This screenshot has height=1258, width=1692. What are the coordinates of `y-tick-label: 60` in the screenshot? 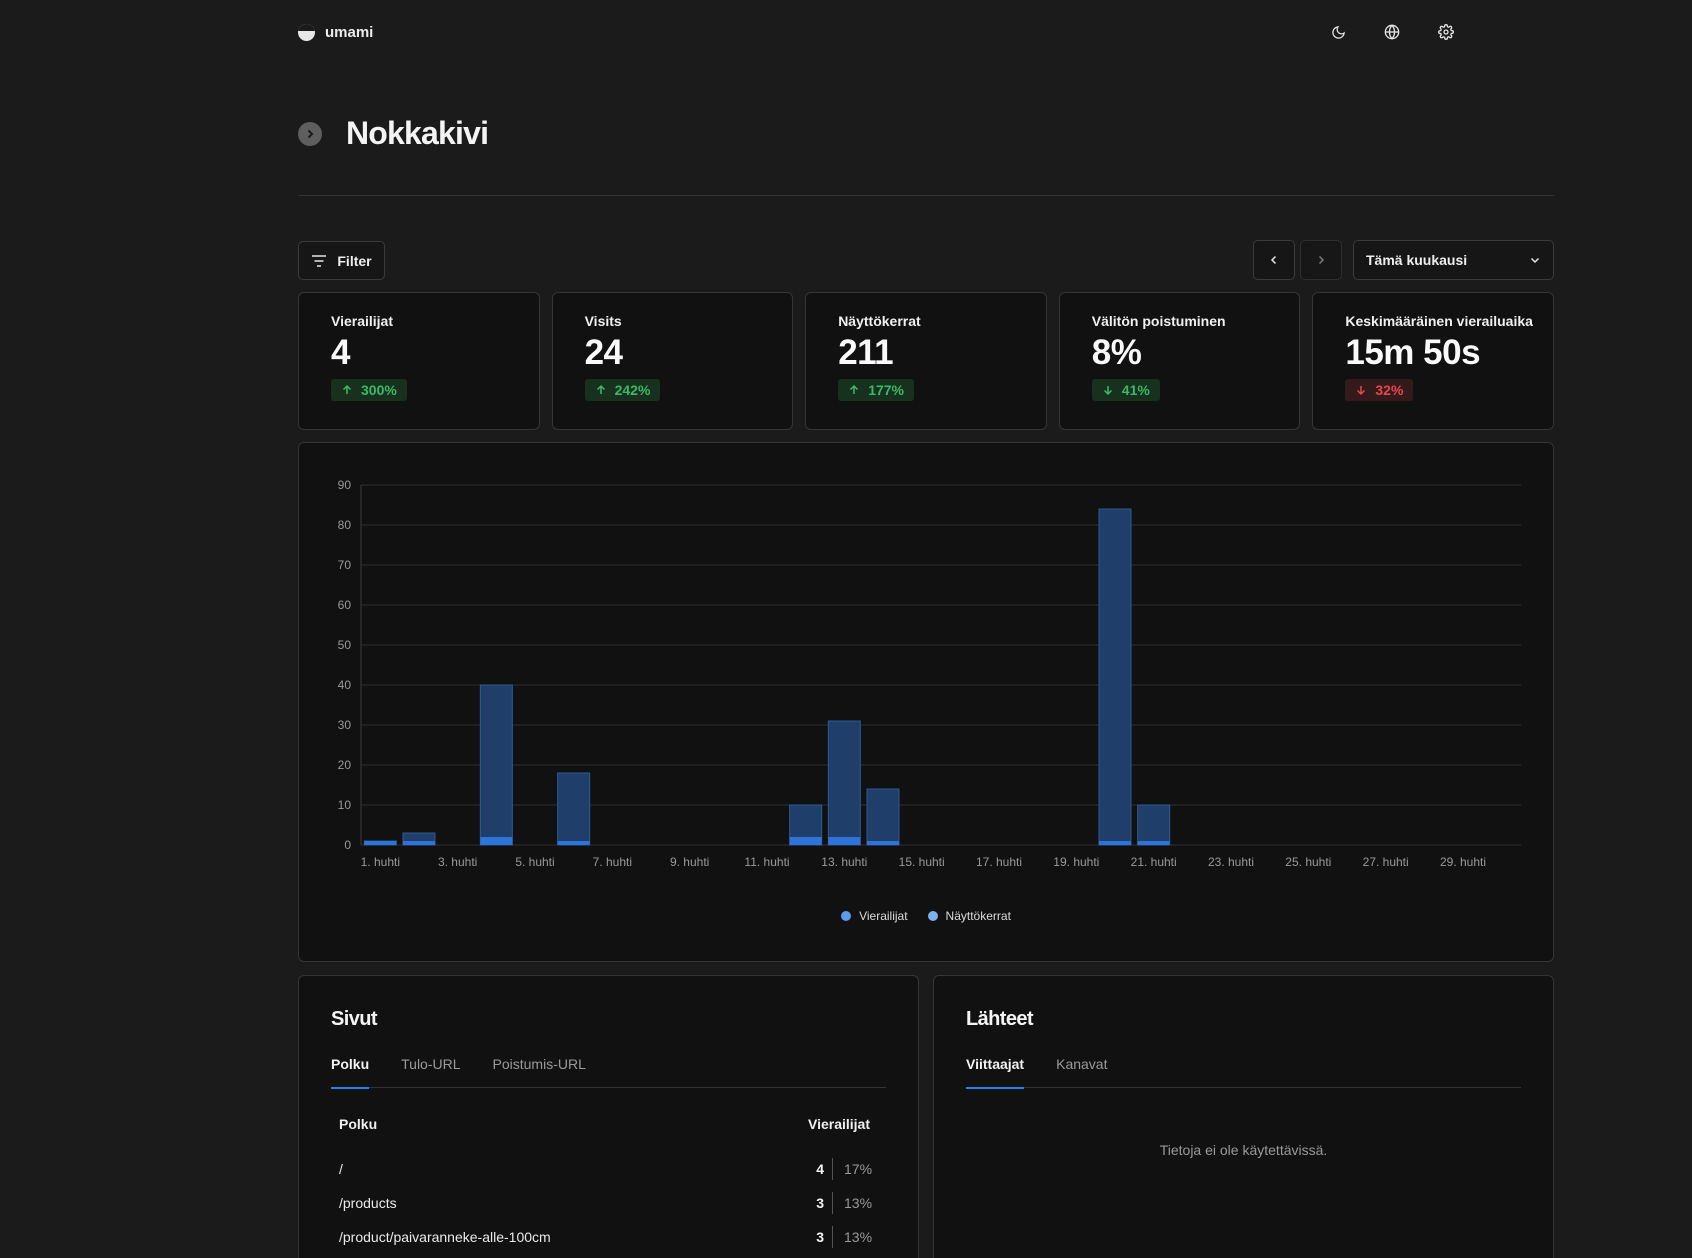 It's located at (345, 605).